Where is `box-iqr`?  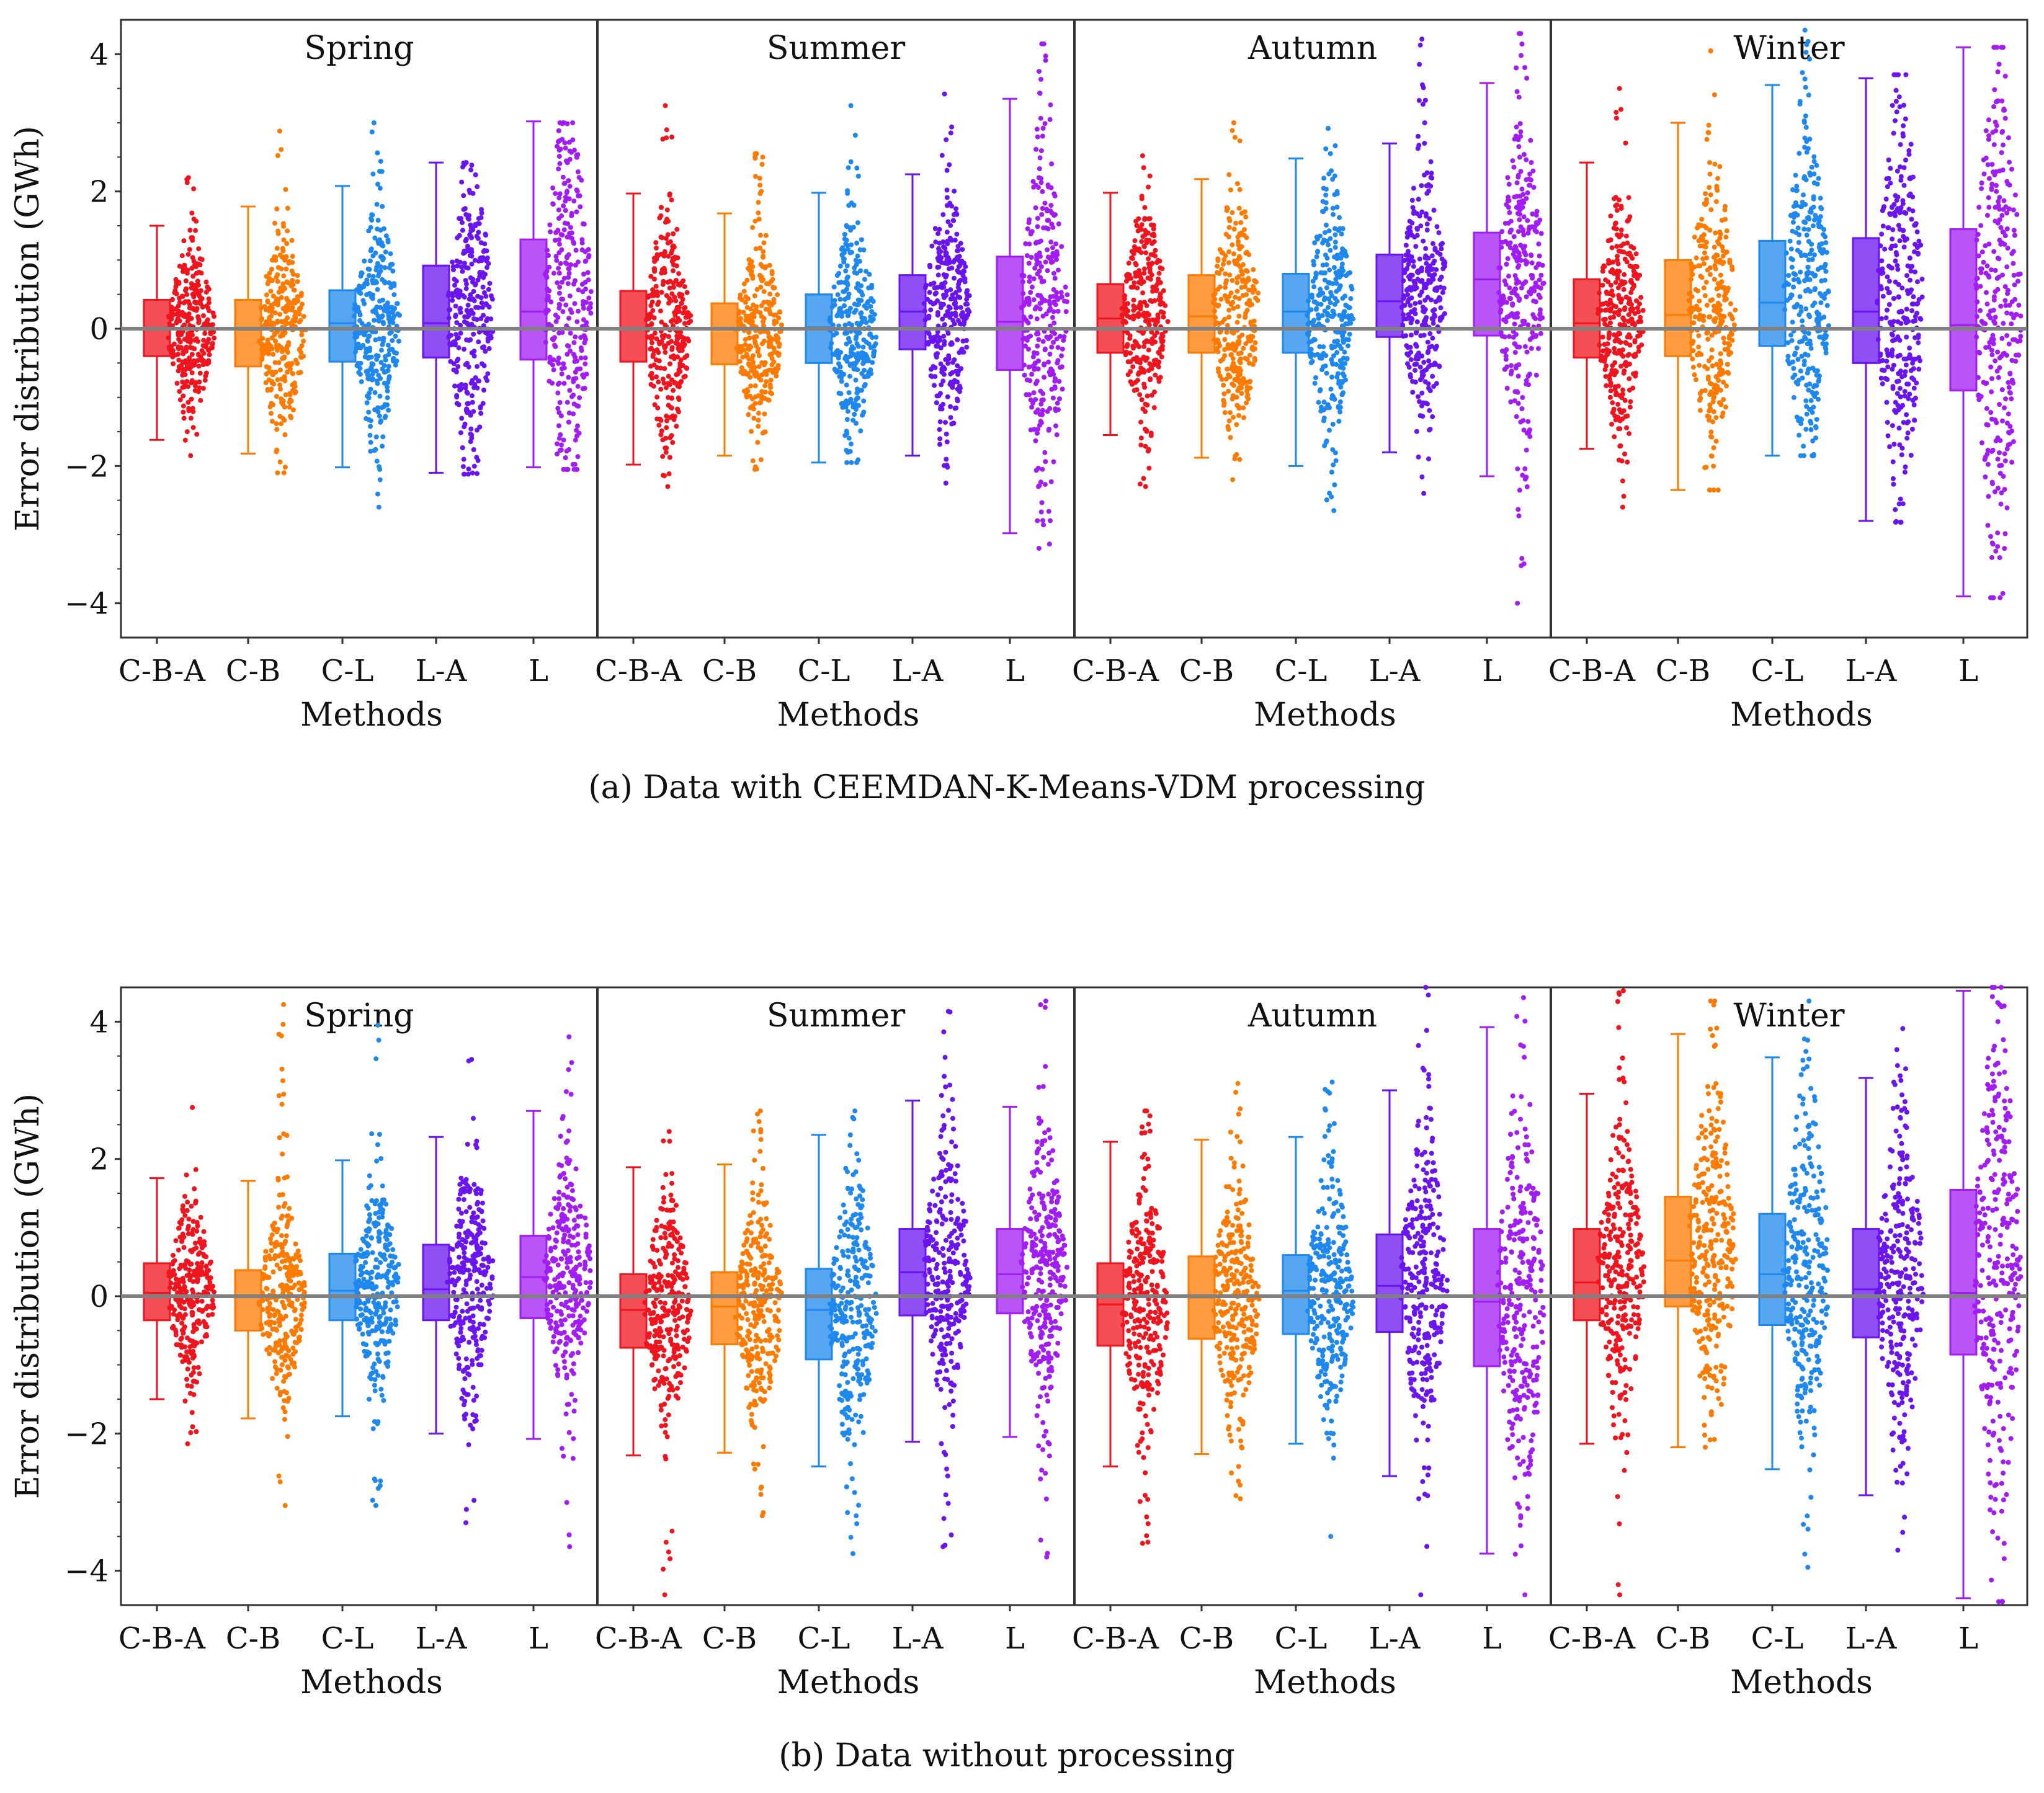
box-iqr is located at coordinates (1010, 313).